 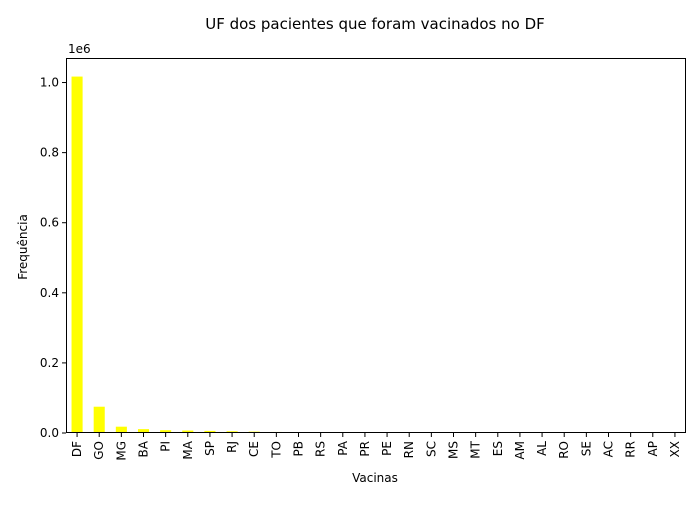 What do you see at coordinates (276, 450) in the screenshot?
I see `x-tick-label-to: TO` at bounding box center [276, 450].